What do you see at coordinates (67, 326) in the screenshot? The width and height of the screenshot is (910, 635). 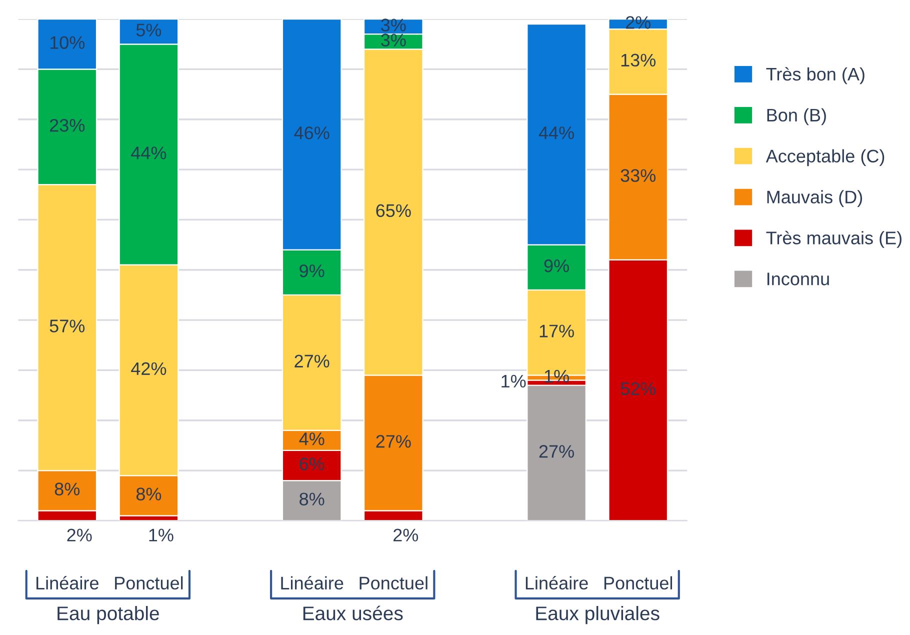 I see `data-label: 57%` at bounding box center [67, 326].